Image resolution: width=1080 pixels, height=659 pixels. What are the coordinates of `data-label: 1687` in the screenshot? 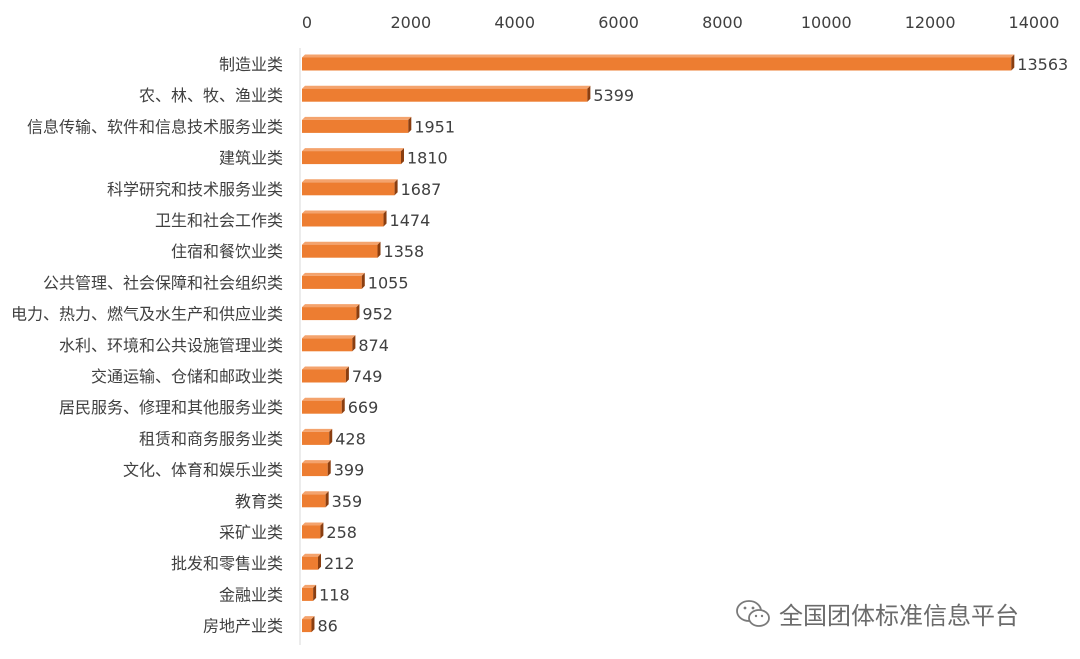 It's located at (421, 189).